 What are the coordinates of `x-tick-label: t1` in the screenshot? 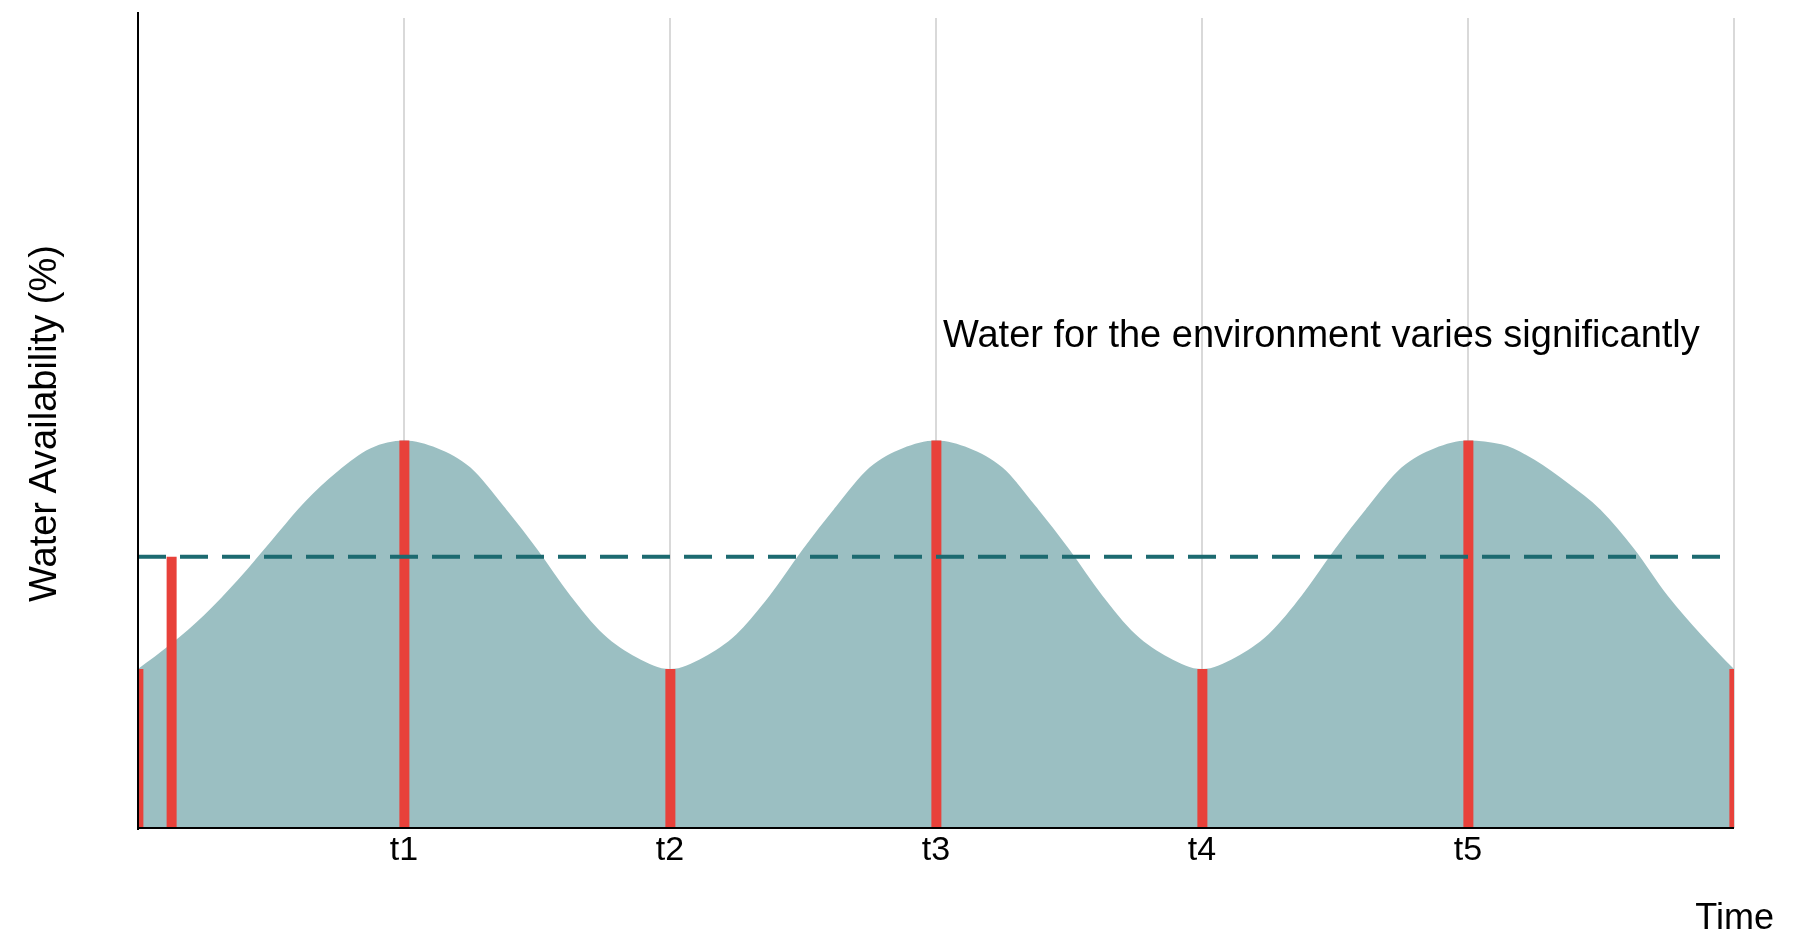 It's located at (404, 848).